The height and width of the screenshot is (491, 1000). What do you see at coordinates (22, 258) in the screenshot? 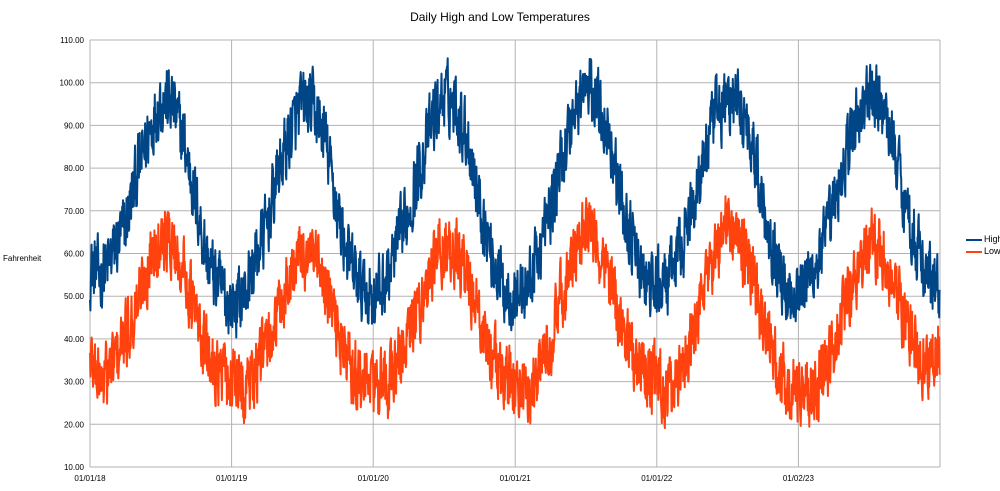
I see `y-axis-label: Fahrenheit` at bounding box center [22, 258].